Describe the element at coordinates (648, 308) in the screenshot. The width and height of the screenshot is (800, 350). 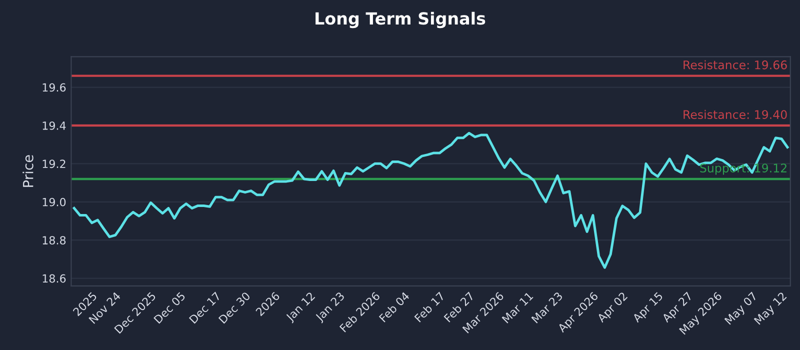
I see `x-tick-label: Apr 15` at that location.